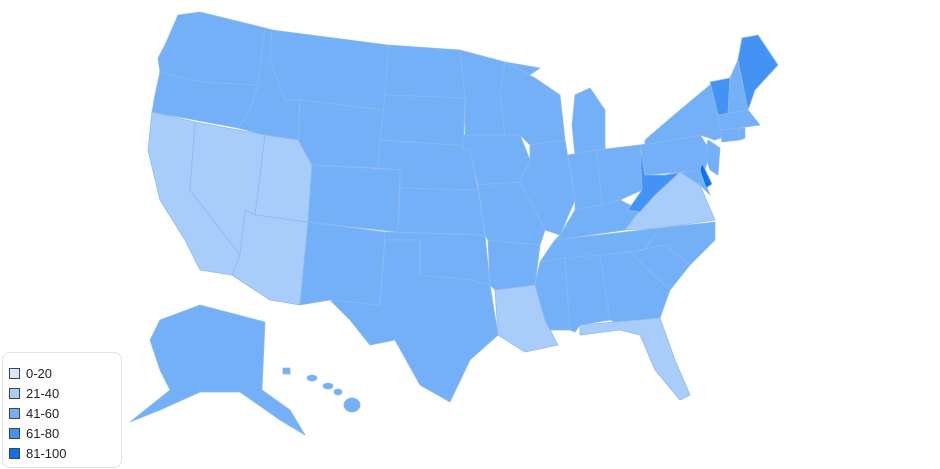  I want to click on state-arkansas, so click(514, 265).